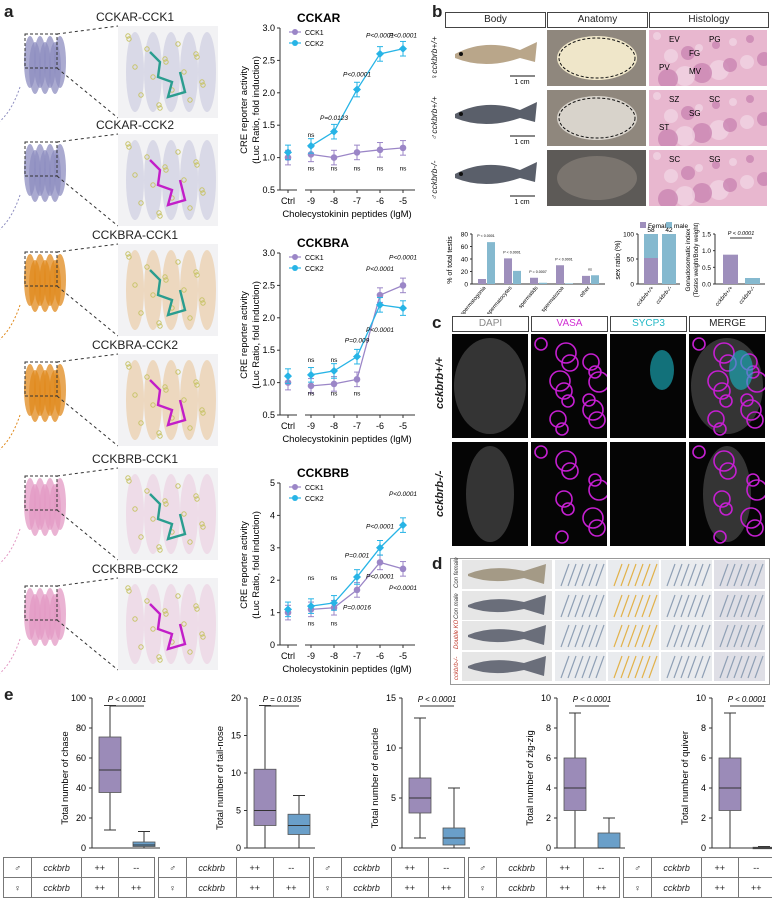 This screenshot has height=913, width=772. I want to click on y-tick-label: 60, so click(465, 247).